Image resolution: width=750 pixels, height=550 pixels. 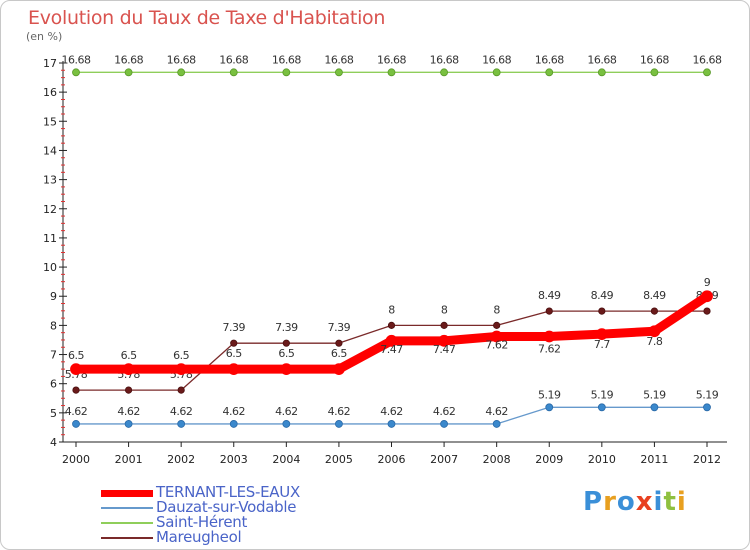 I want to click on logo-letter: o, so click(x=626, y=502).